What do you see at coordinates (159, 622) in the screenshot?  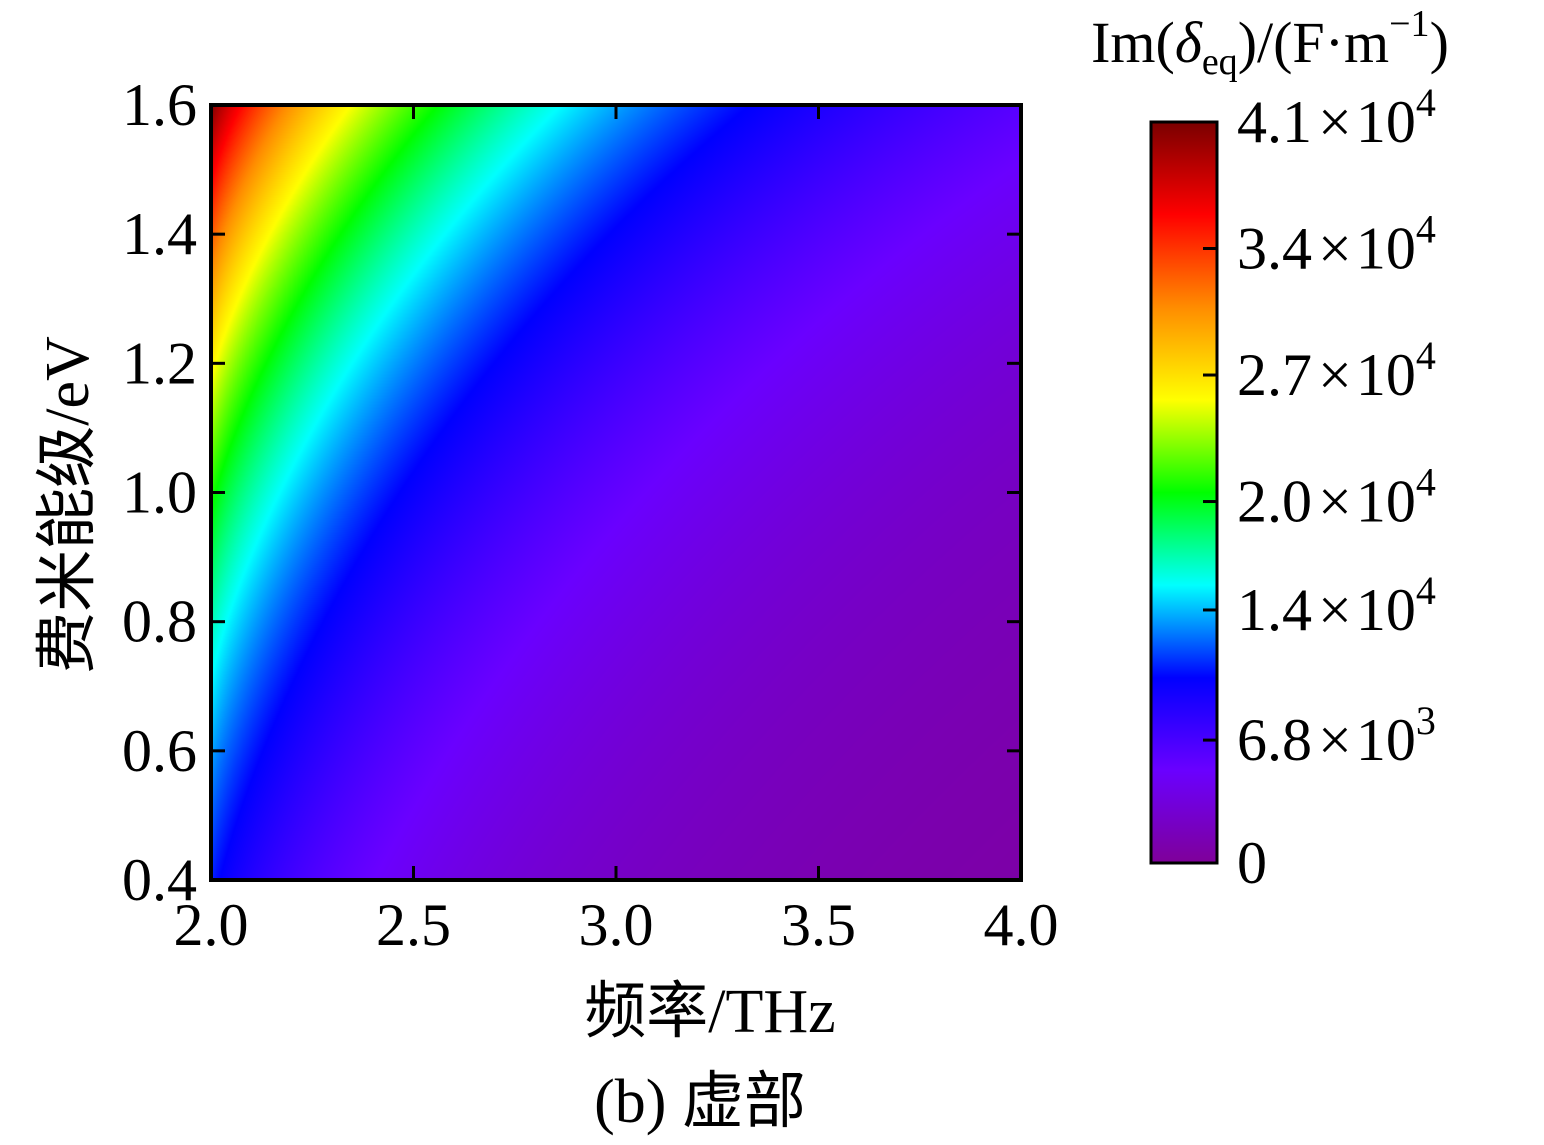 I see `y-tick-label: 0.8` at bounding box center [159, 622].